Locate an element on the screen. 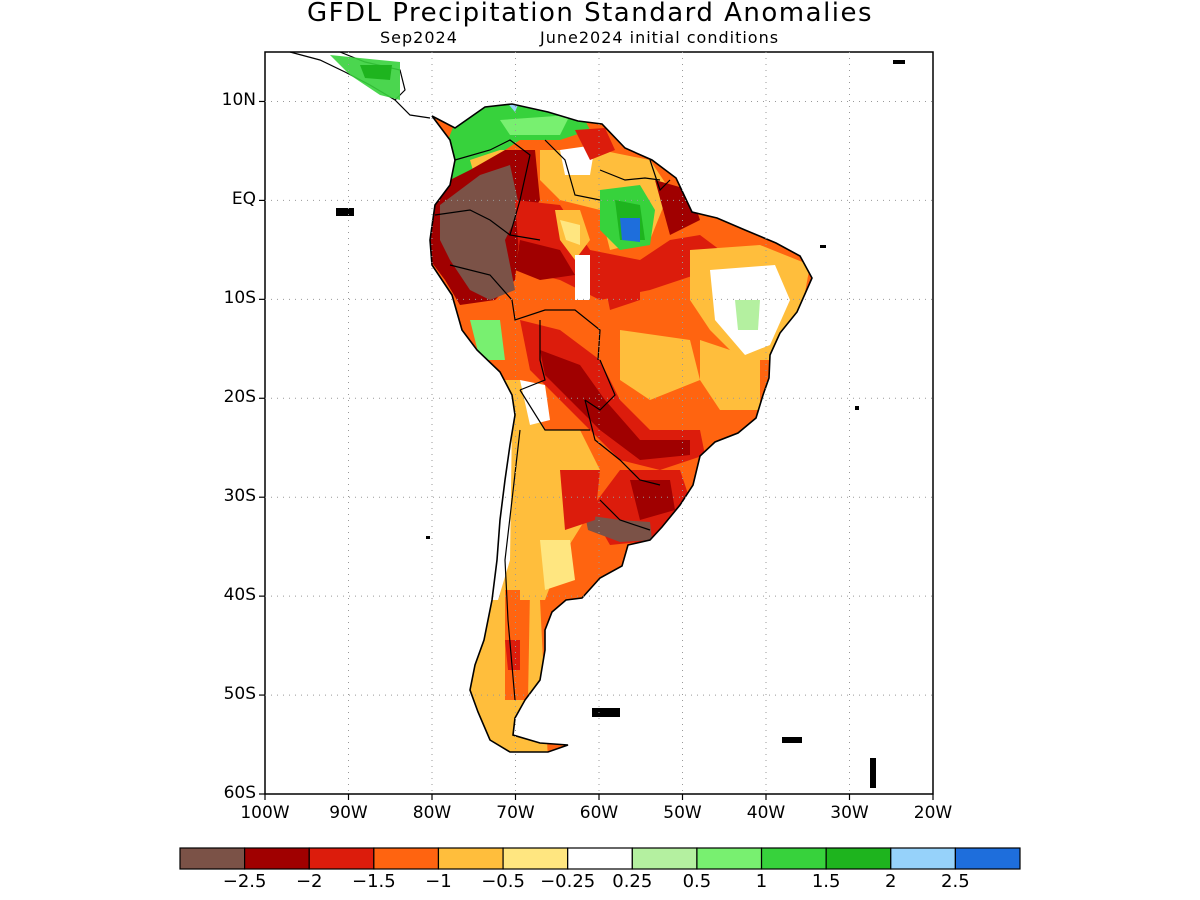 Image resolution: width=1200 pixels, height=900 pixels. lon-tick-label: 90W is located at coordinates (348, 813).